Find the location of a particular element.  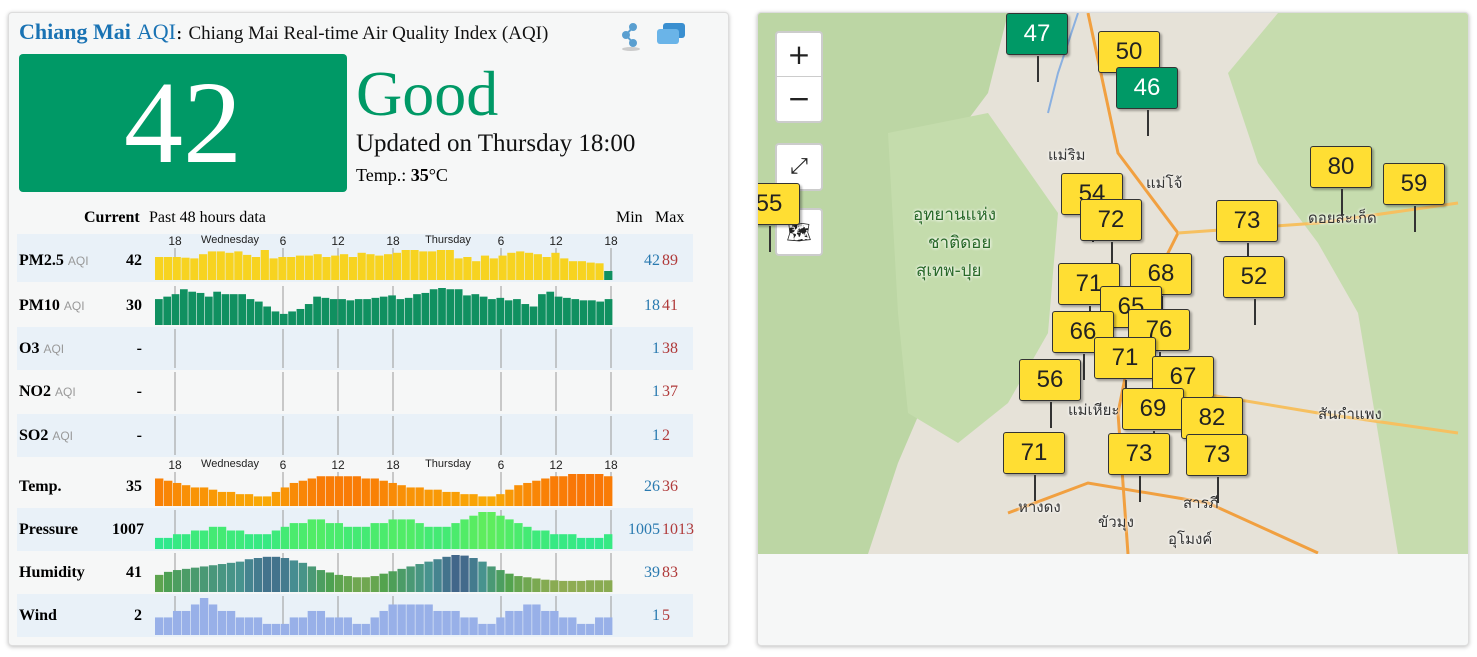

aqi-station-marker: 56 is located at coordinates (1050, 393).